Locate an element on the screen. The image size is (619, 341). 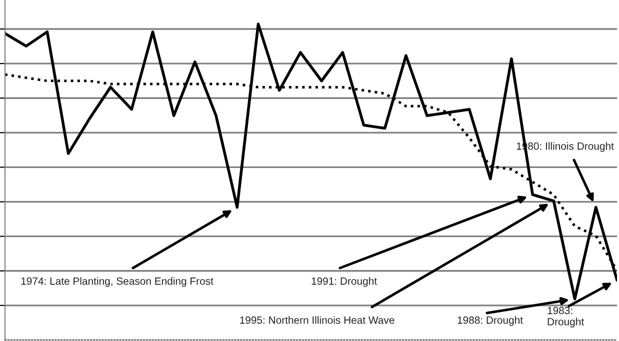
annotation: 1988: Drought is located at coordinates (490, 321).